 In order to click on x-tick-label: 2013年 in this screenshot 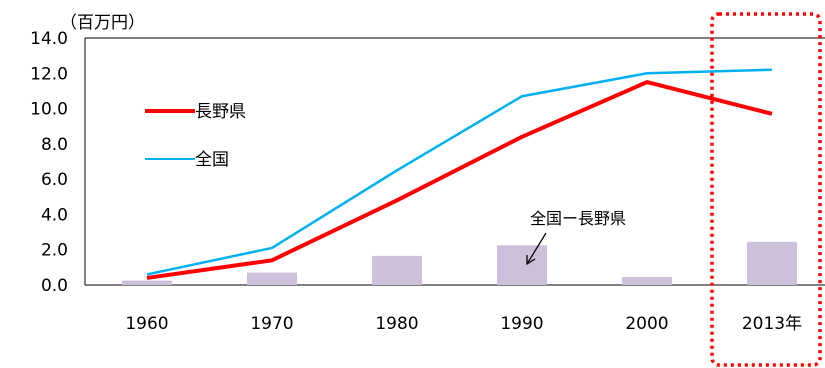, I will do `click(772, 324)`.